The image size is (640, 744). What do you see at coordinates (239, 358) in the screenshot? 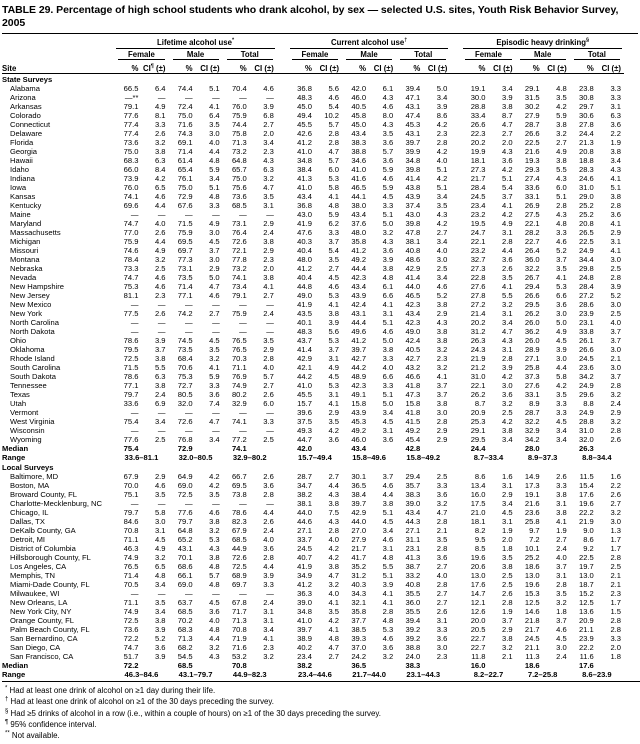
I see `value-cell: 70.3` at bounding box center [239, 358].